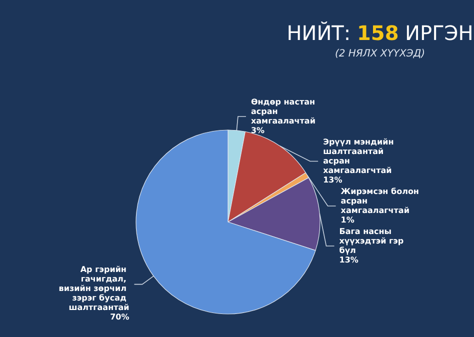 The height and width of the screenshot is (337, 474). I want to click on data-label: 1%, so click(347, 220).